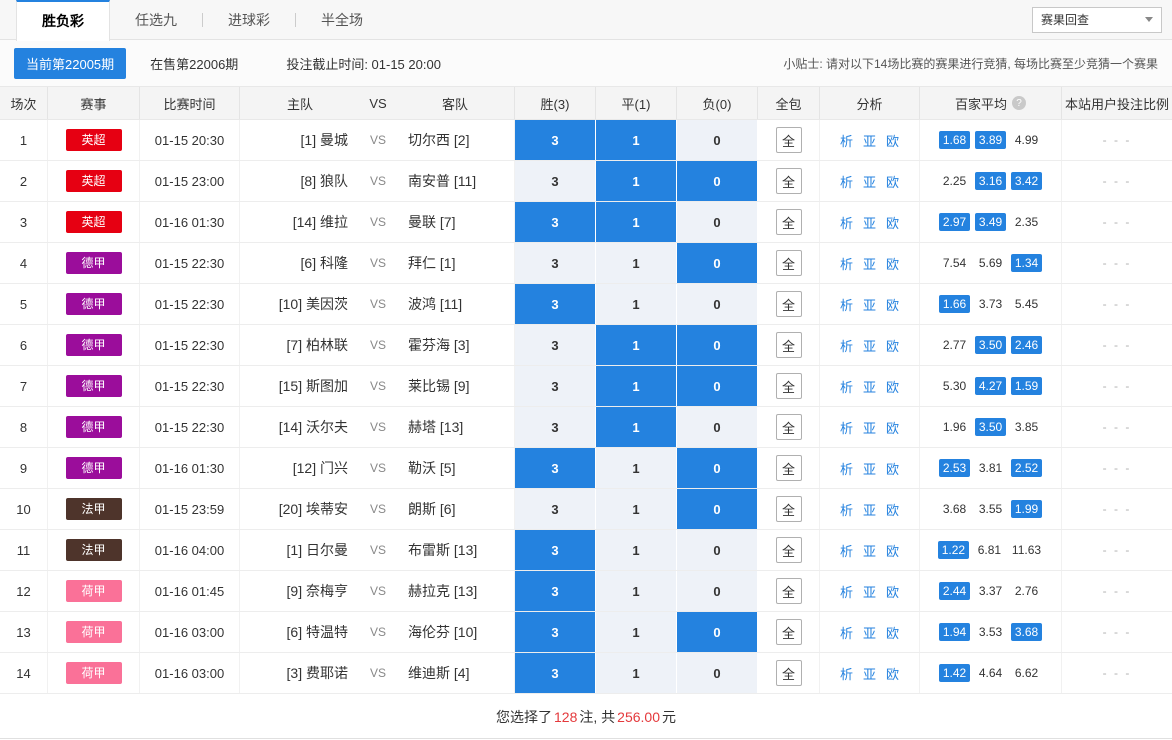  I want to click on tab-renxuanjiu: 任选九, so click(156, 19).